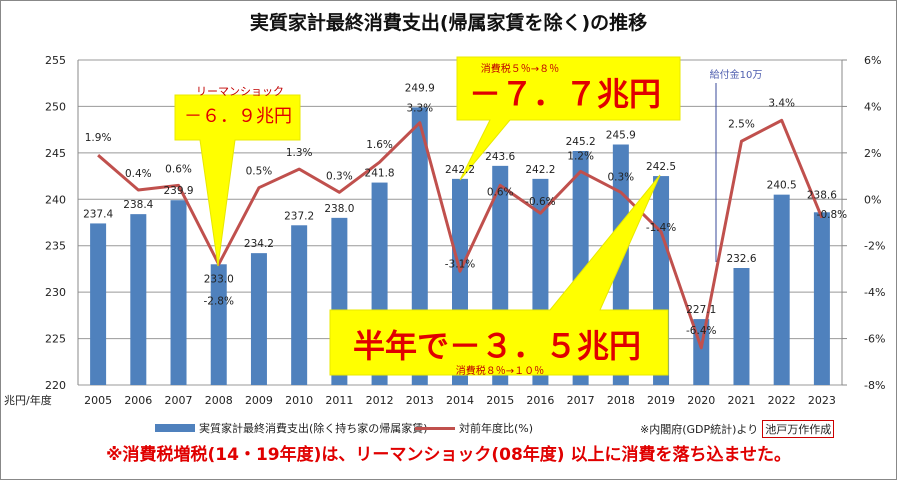 Image resolution: width=897 pixels, height=480 pixels. Describe the element at coordinates (699, 429) in the screenshot. I see `source-label: ※内閣府(GDP統計)より` at that location.